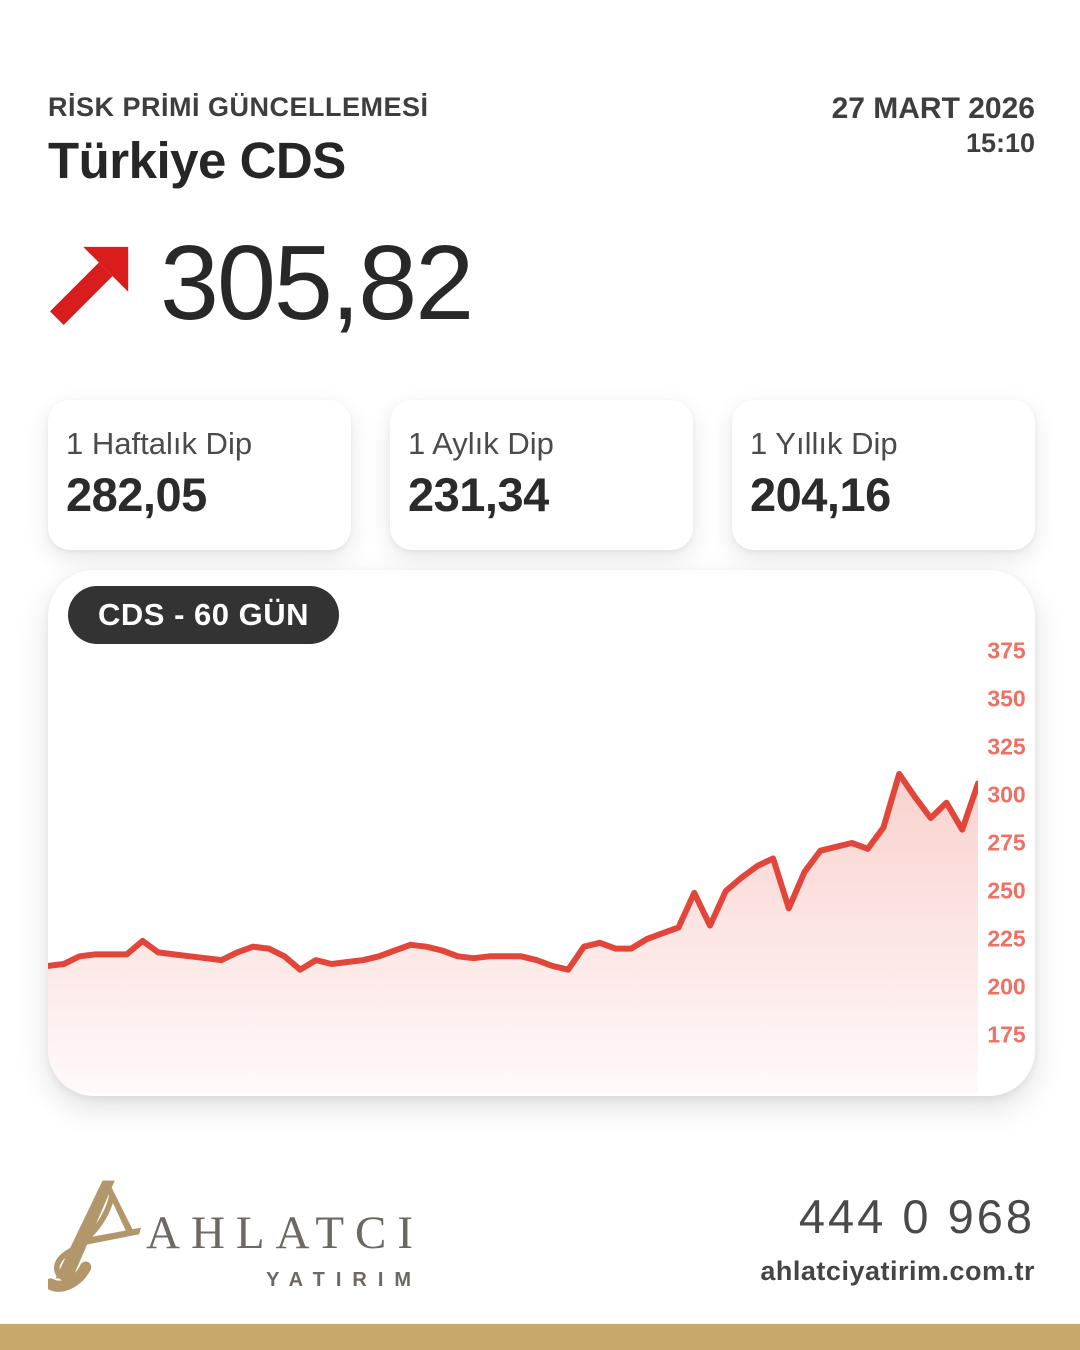 This screenshot has width=1080, height=1350. Describe the element at coordinates (238, 107) in the screenshot. I see `report-subtitle: RİSK PRİMİ GÜNCELLEMESİ` at that location.